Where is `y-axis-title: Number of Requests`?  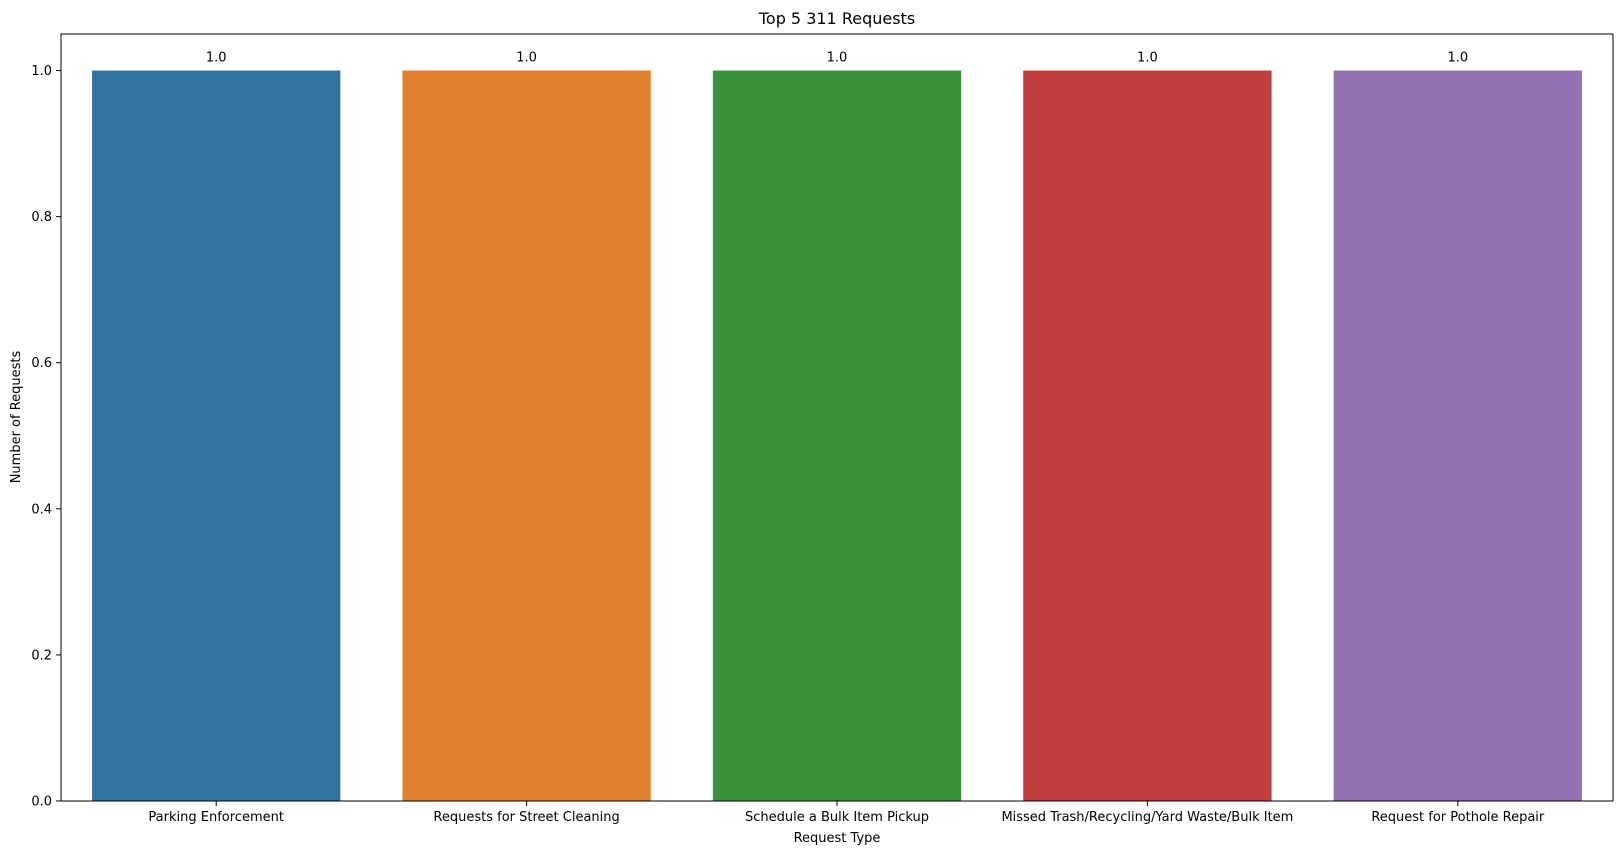
y-axis-title: Number of Requests is located at coordinates (16, 416).